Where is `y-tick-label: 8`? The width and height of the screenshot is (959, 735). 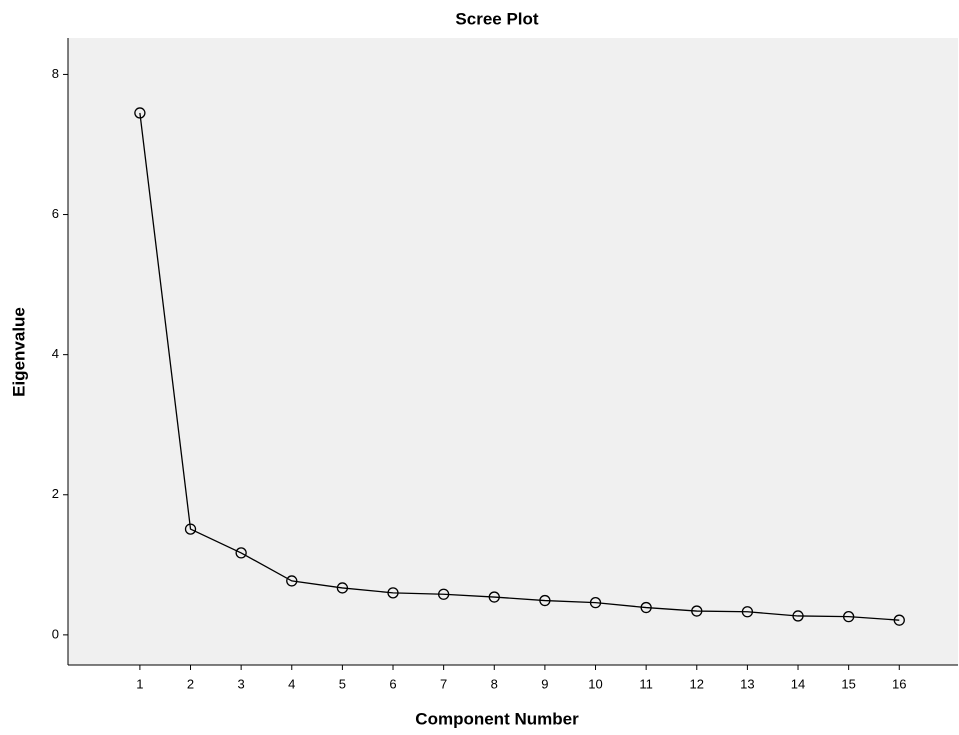 y-tick-label: 8 is located at coordinates (55, 73).